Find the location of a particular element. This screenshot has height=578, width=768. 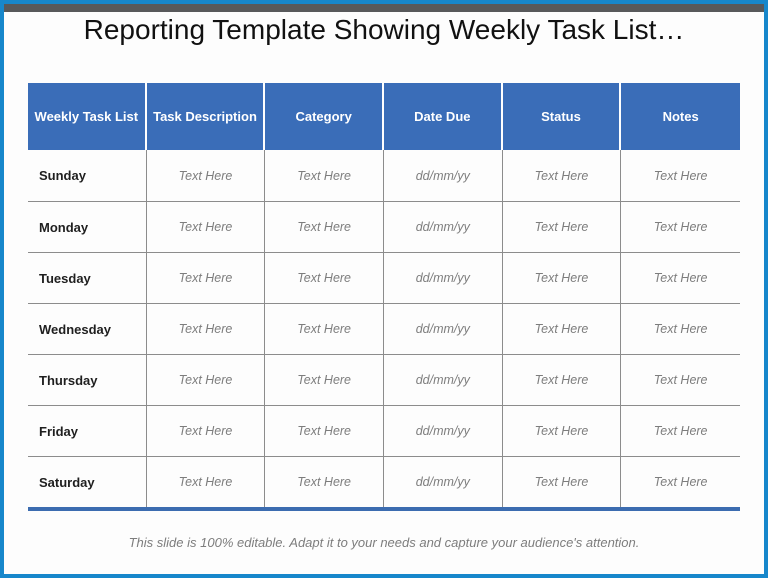

day-label: Tuesday is located at coordinates (87, 278).